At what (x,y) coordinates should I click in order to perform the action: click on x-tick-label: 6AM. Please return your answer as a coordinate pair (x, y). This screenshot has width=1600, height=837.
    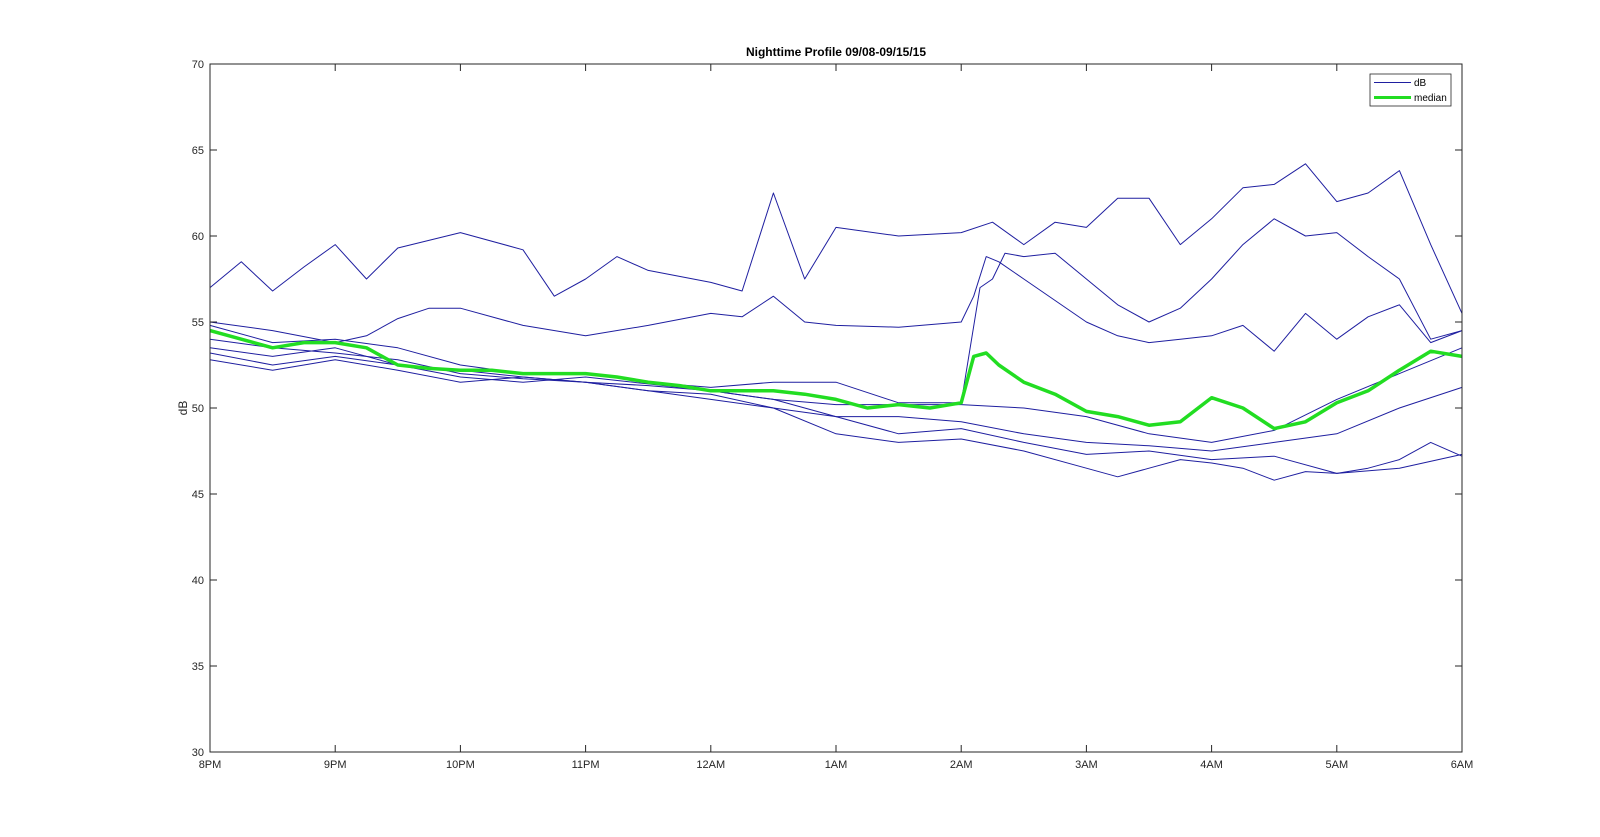
    Looking at the image, I should click on (1462, 765).